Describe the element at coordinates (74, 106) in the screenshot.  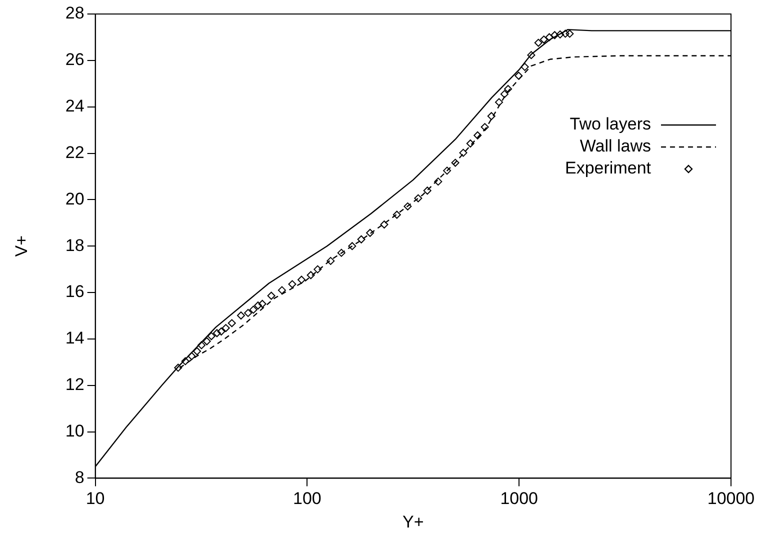
I see `y-tick-label: 24` at that location.